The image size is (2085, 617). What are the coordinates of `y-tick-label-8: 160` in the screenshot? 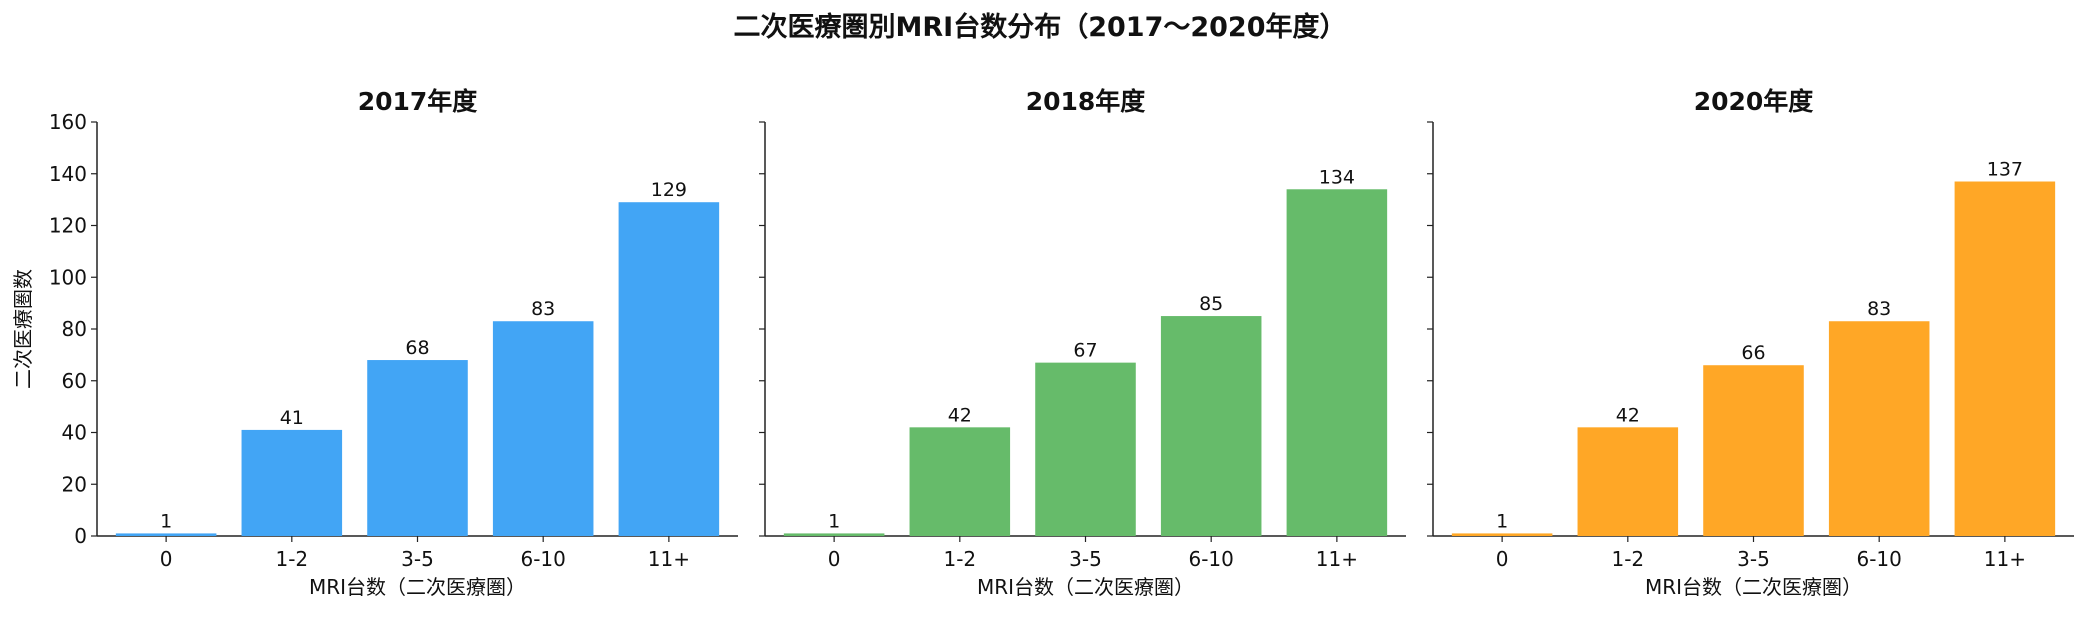 It's located at (68, 122).